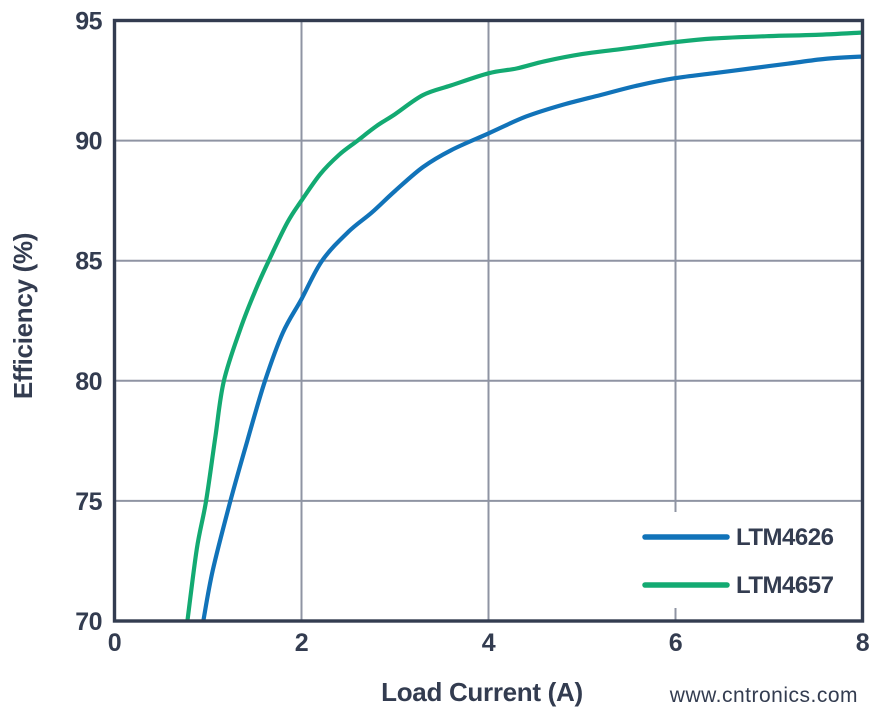 This screenshot has width=884, height=713. What do you see at coordinates (88, 382) in the screenshot?
I see `y-tick-80: 80` at bounding box center [88, 382].